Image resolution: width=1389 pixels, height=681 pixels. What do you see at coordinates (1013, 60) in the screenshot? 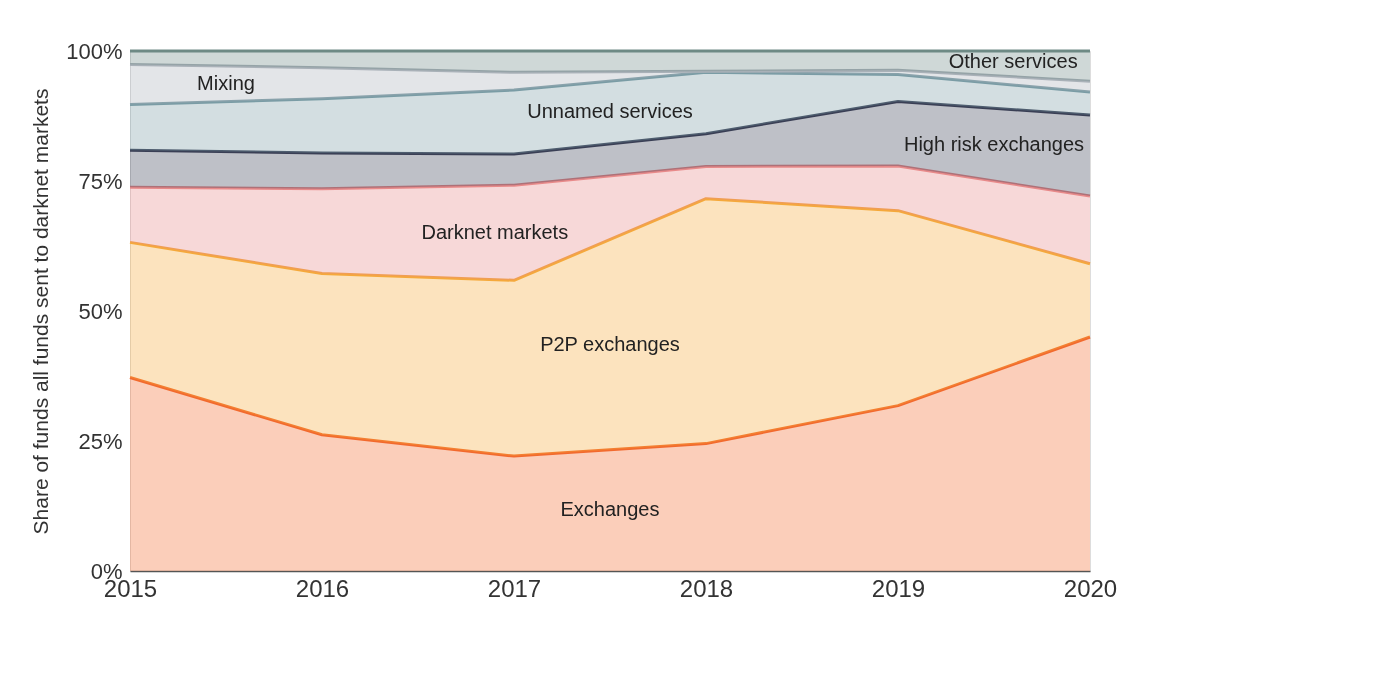
I see `series-label: Other services` at bounding box center [1013, 60].